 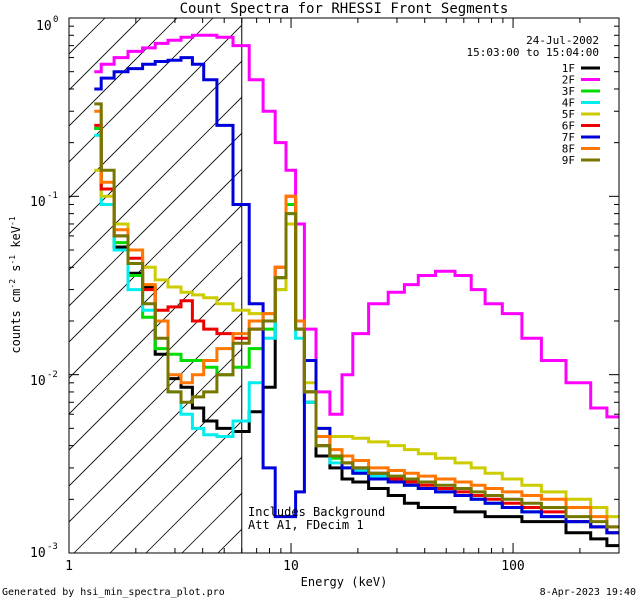 What do you see at coordinates (52, 375) in the screenshot?
I see `svg-text: -2` at bounding box center [52, 375].